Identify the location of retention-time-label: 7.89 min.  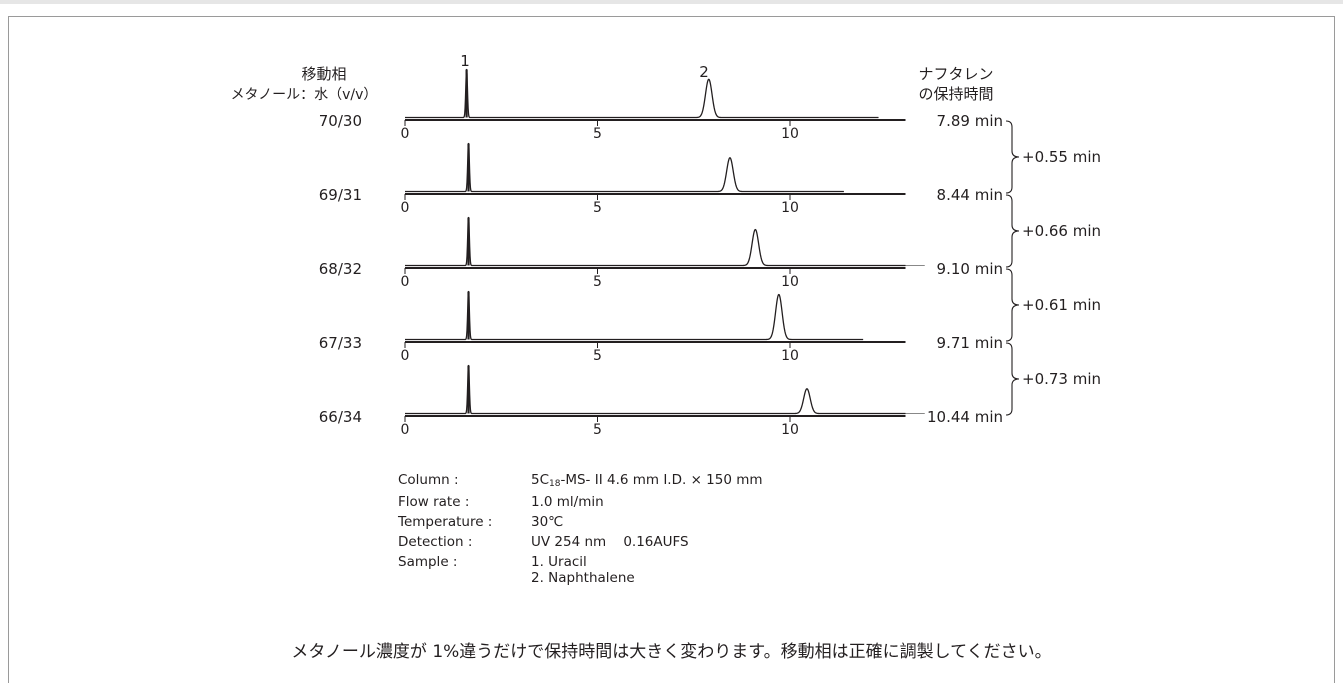
(970, 121).